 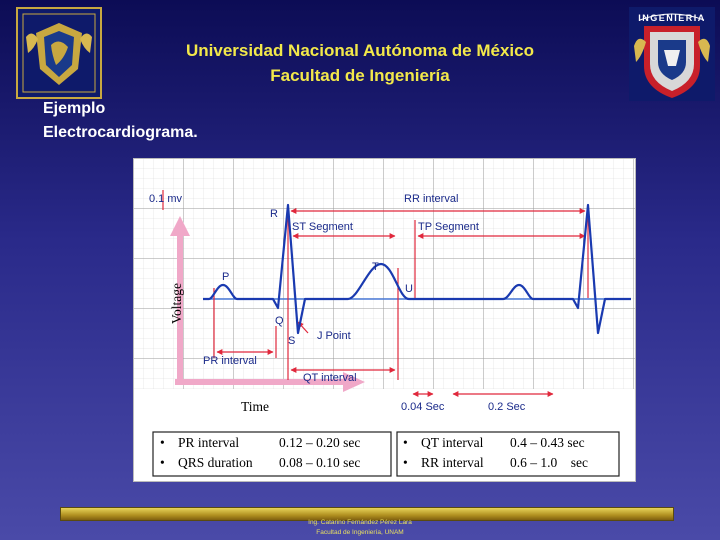 I want to click on p-wave-label: P, so click(x=225, y=277).